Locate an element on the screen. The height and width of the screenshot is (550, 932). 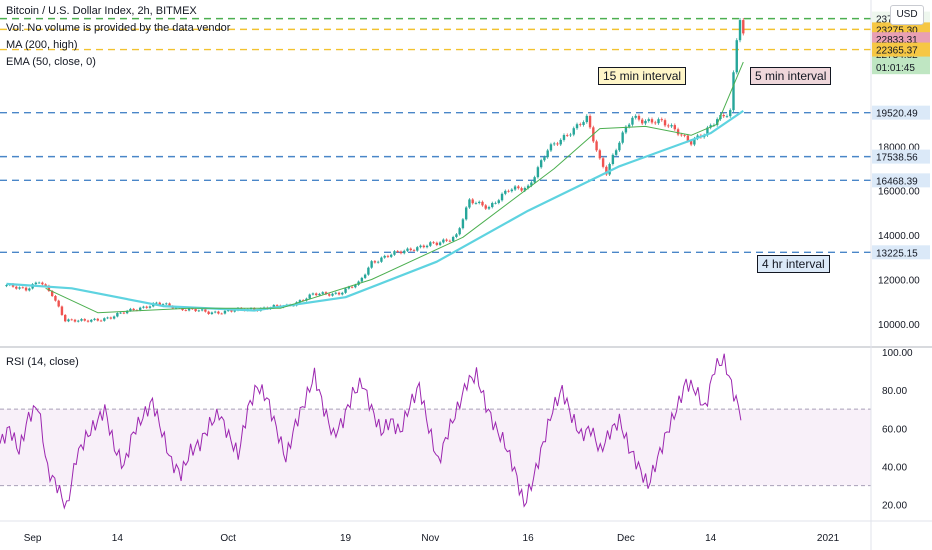
time-tick-label: Oct is located at coordinates (228, 538).